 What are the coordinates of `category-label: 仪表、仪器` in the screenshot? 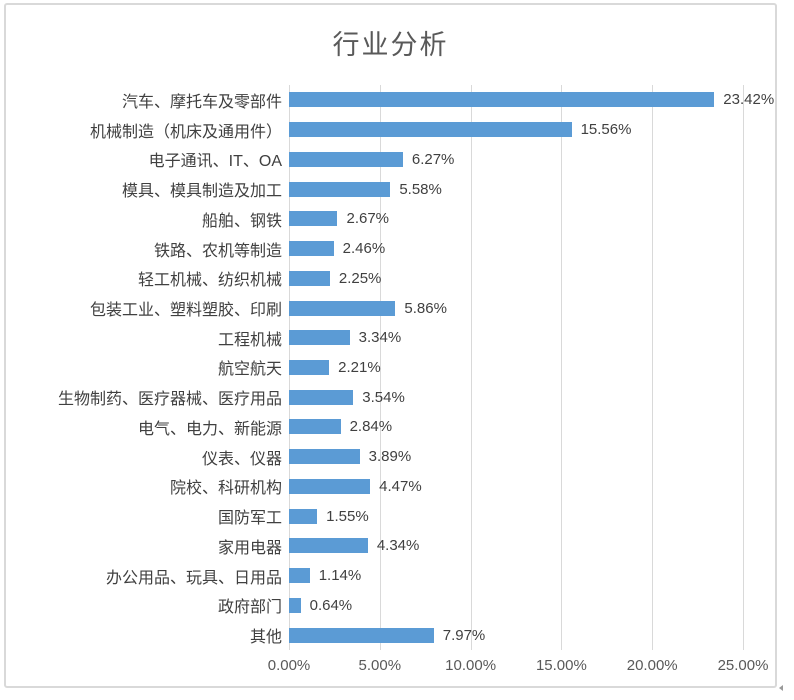 It's located at (241, 459).